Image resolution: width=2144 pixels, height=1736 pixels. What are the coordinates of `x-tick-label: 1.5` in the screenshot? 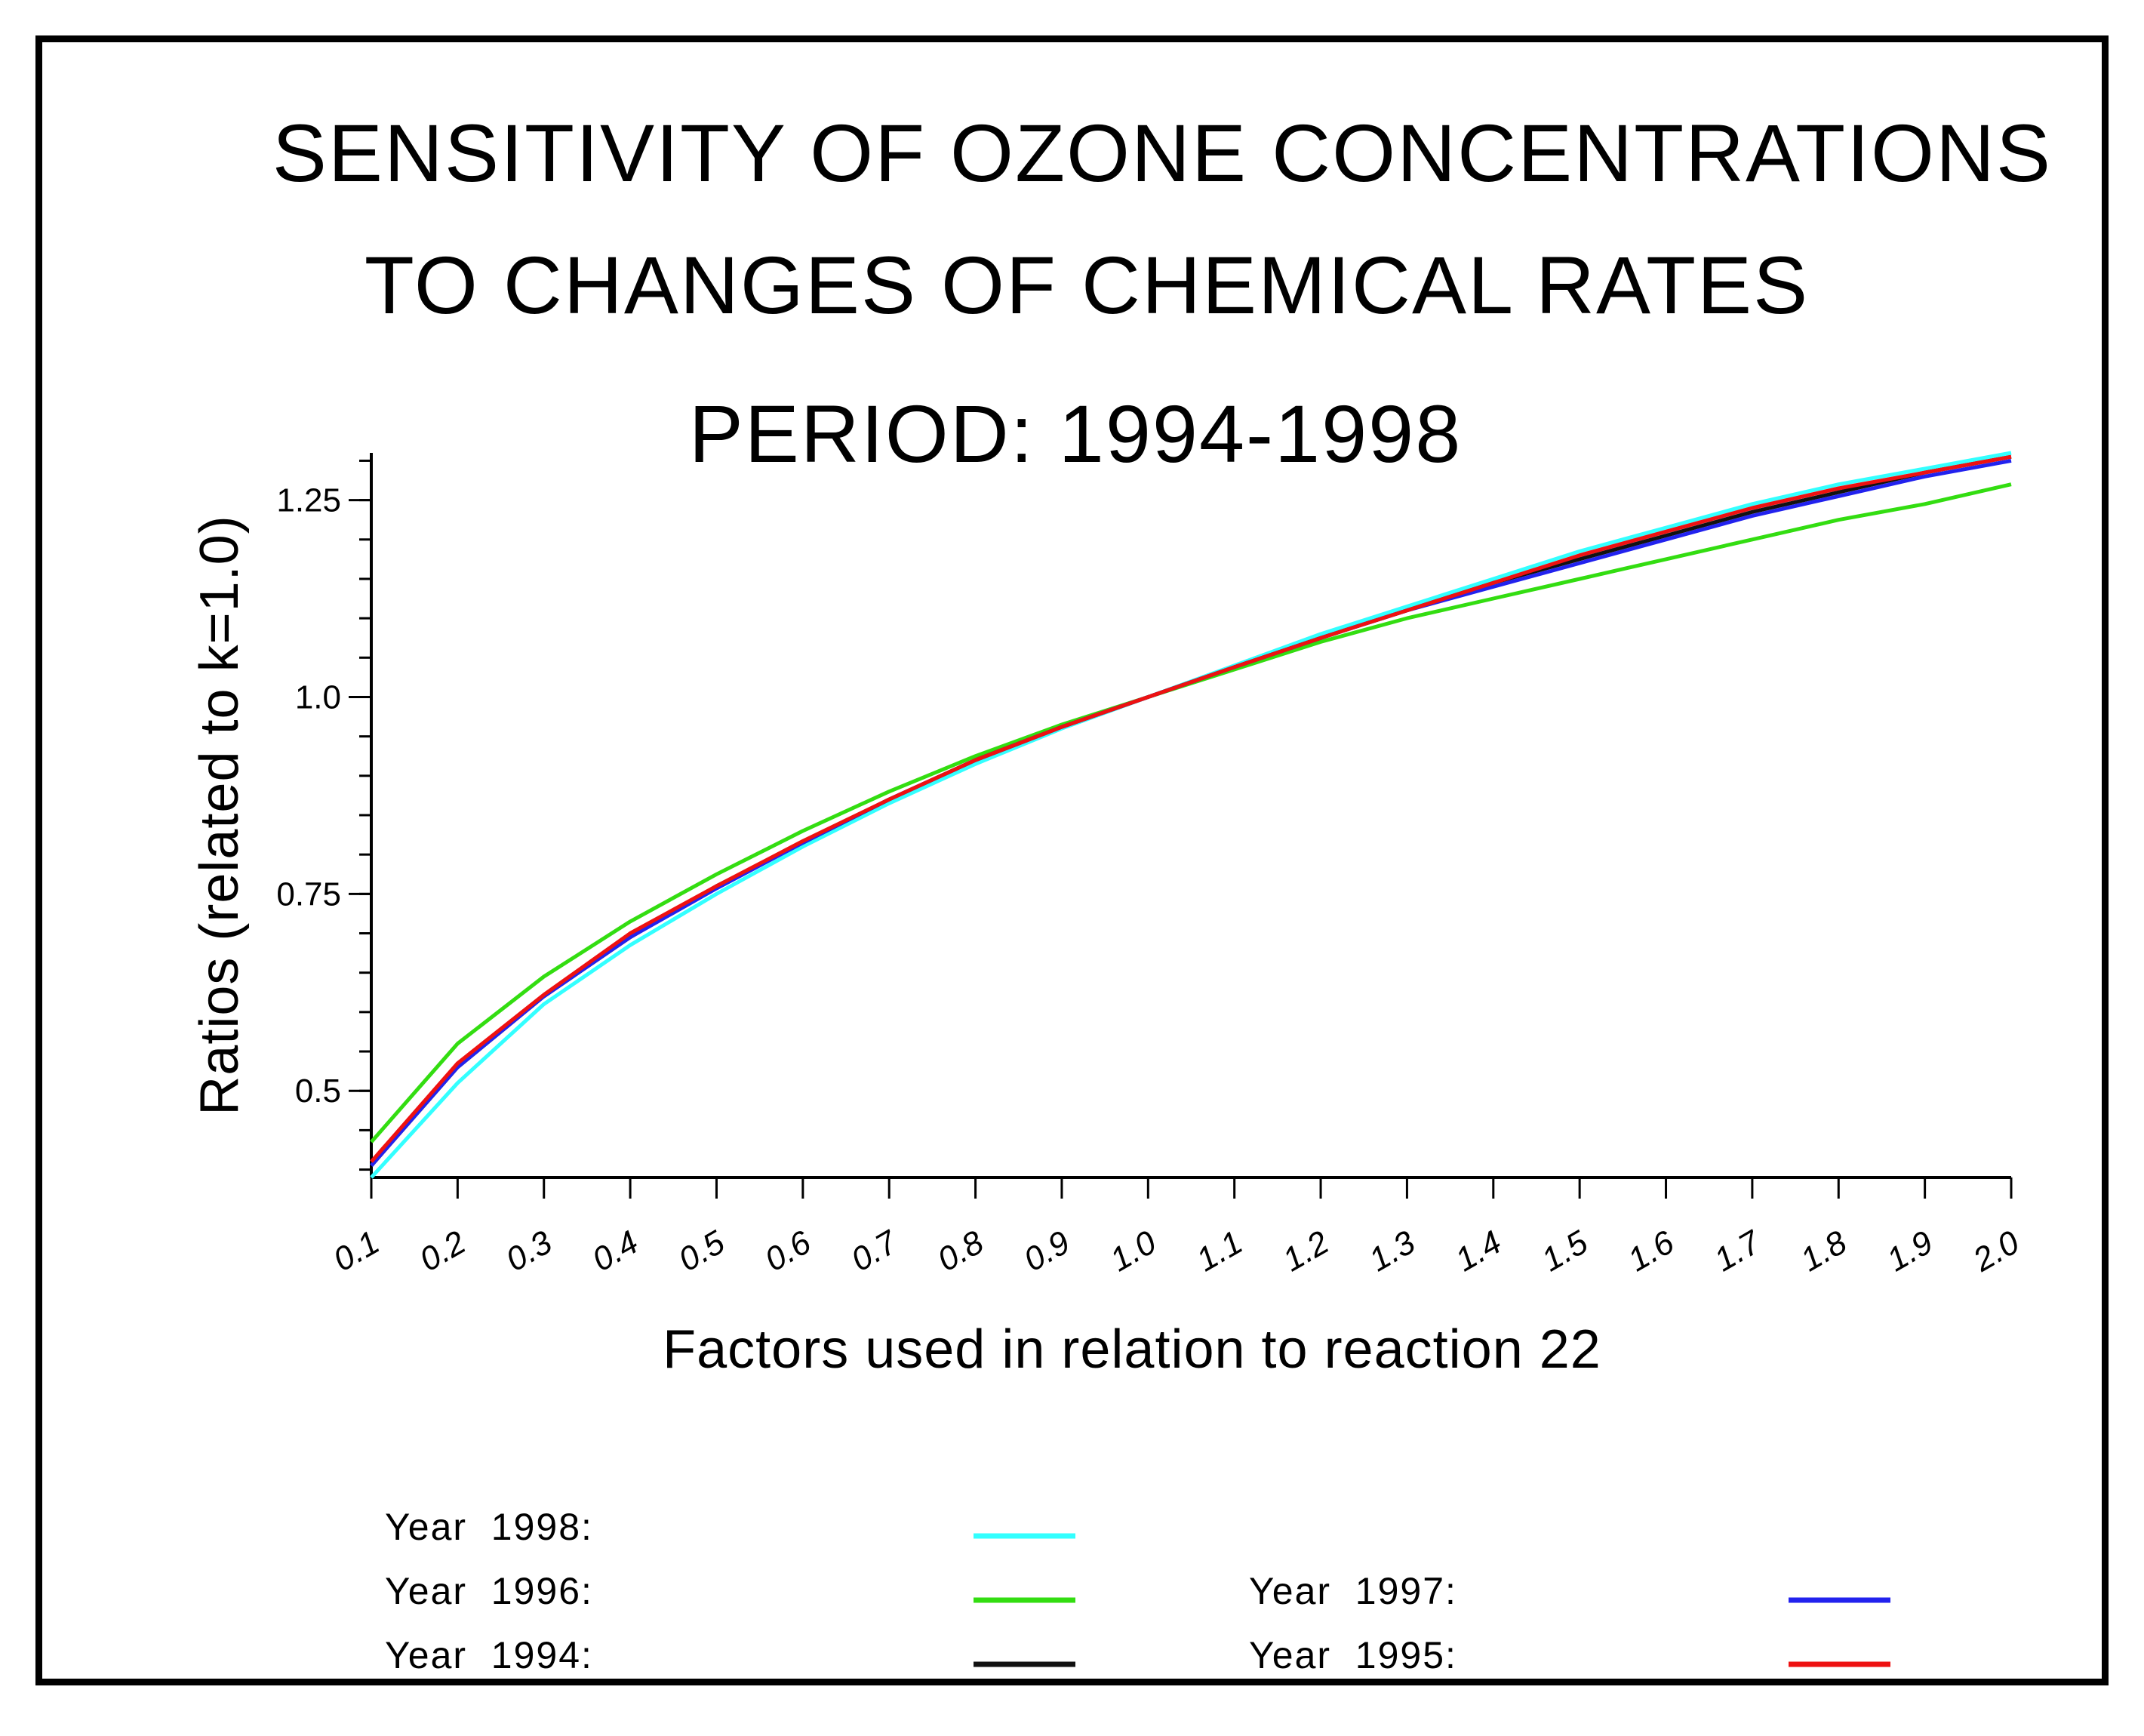 It's located at (1565, 1252).